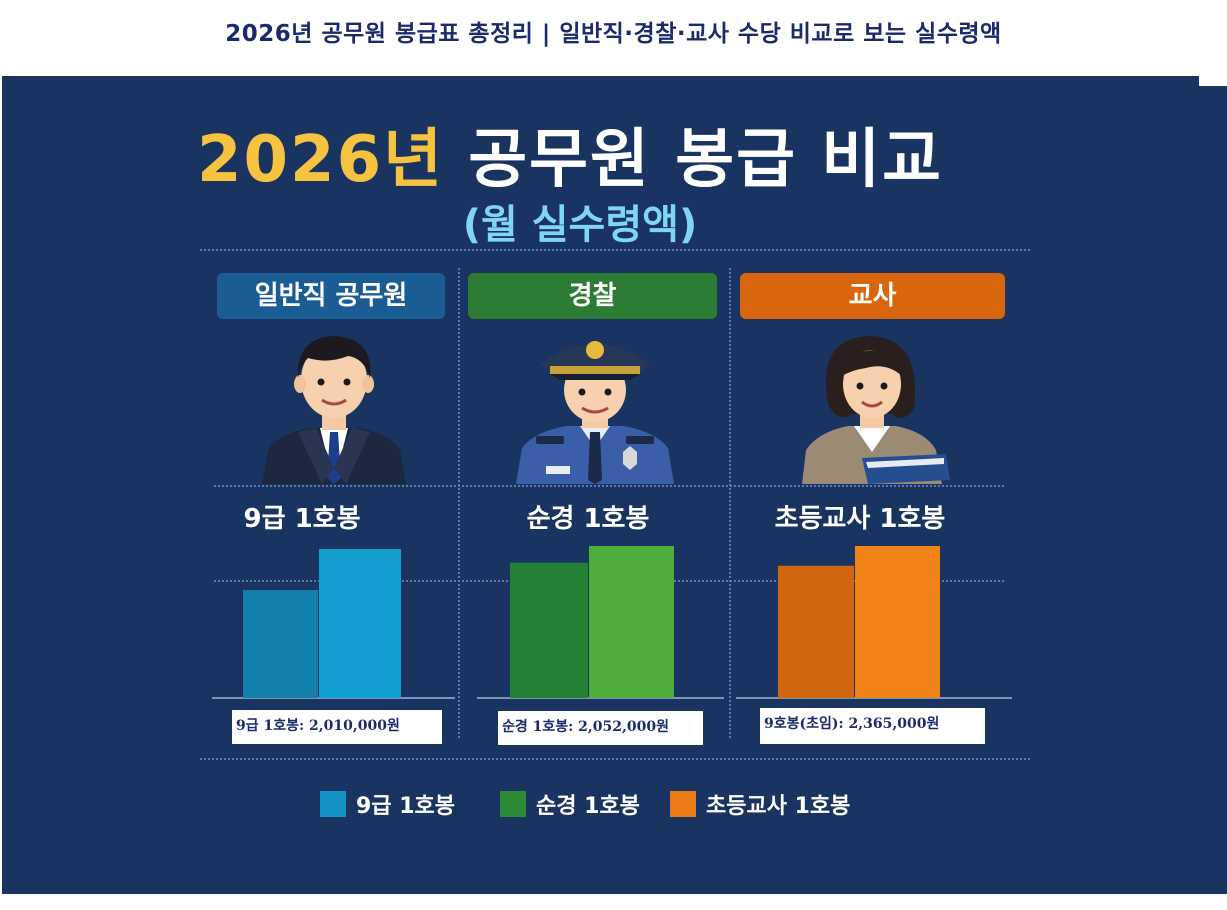 This screenshot has height=910, width=1227. I want to click on civil-servant-icon, so click(334, 410).